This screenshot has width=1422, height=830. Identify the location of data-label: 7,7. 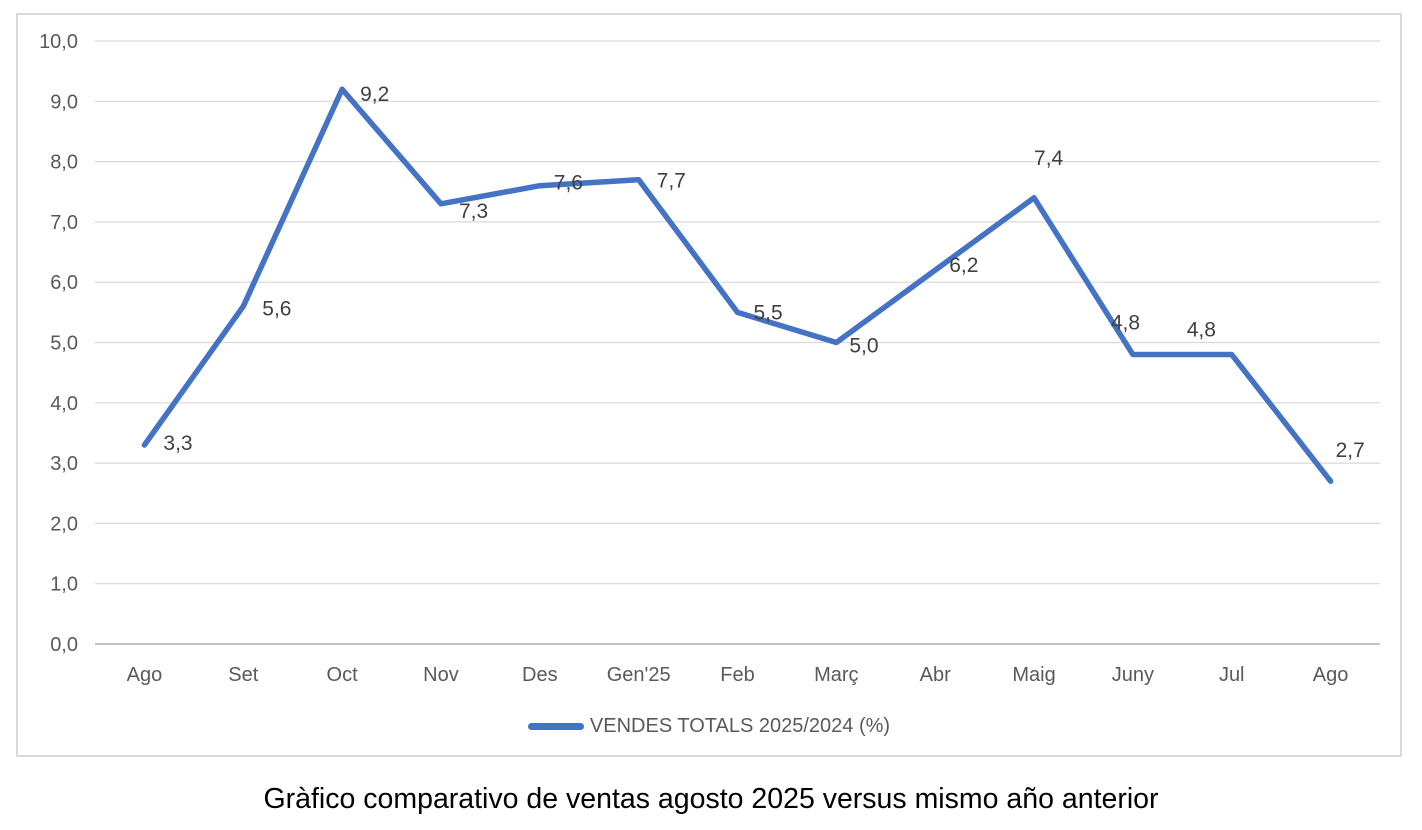
(671, 181).